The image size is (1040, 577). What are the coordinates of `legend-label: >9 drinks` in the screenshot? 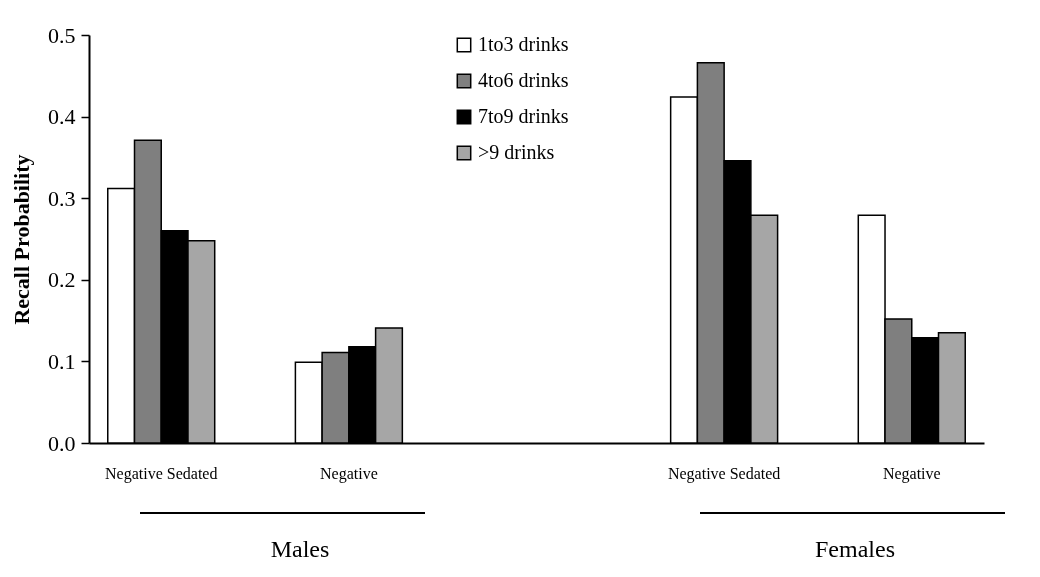 It's located at (516, 152).